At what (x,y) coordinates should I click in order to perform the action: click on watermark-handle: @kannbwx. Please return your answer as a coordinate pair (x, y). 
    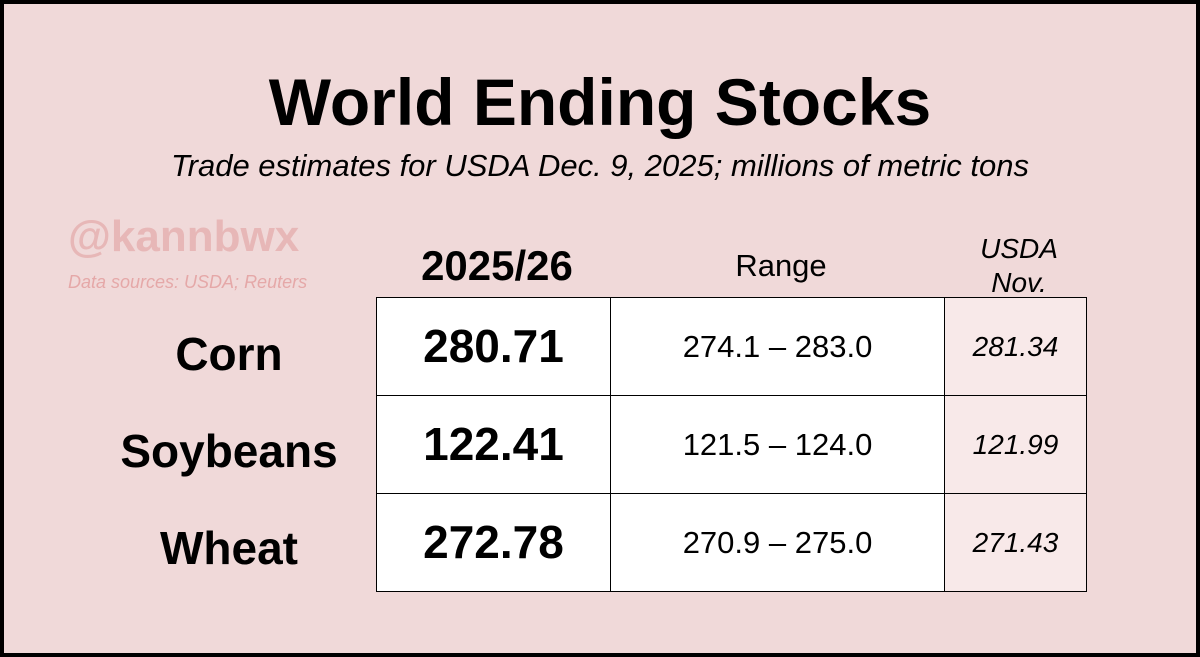
    Looking at the image, I should click on (184, 236).